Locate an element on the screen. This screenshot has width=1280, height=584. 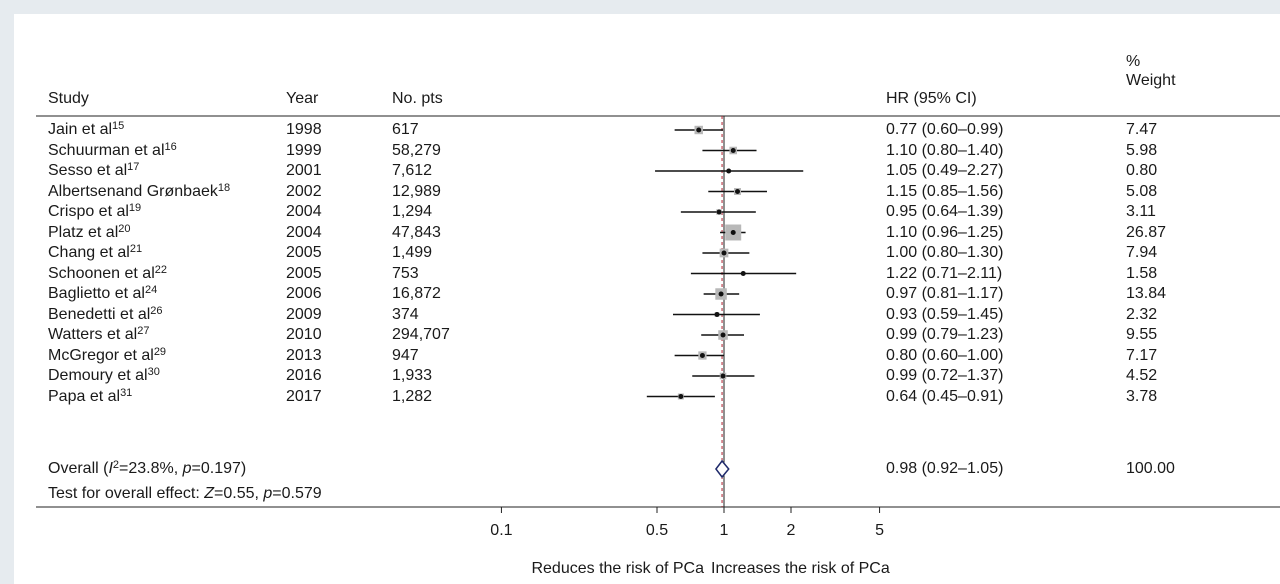
study-name: Papa et al31 is located at coordinates (90, 395).